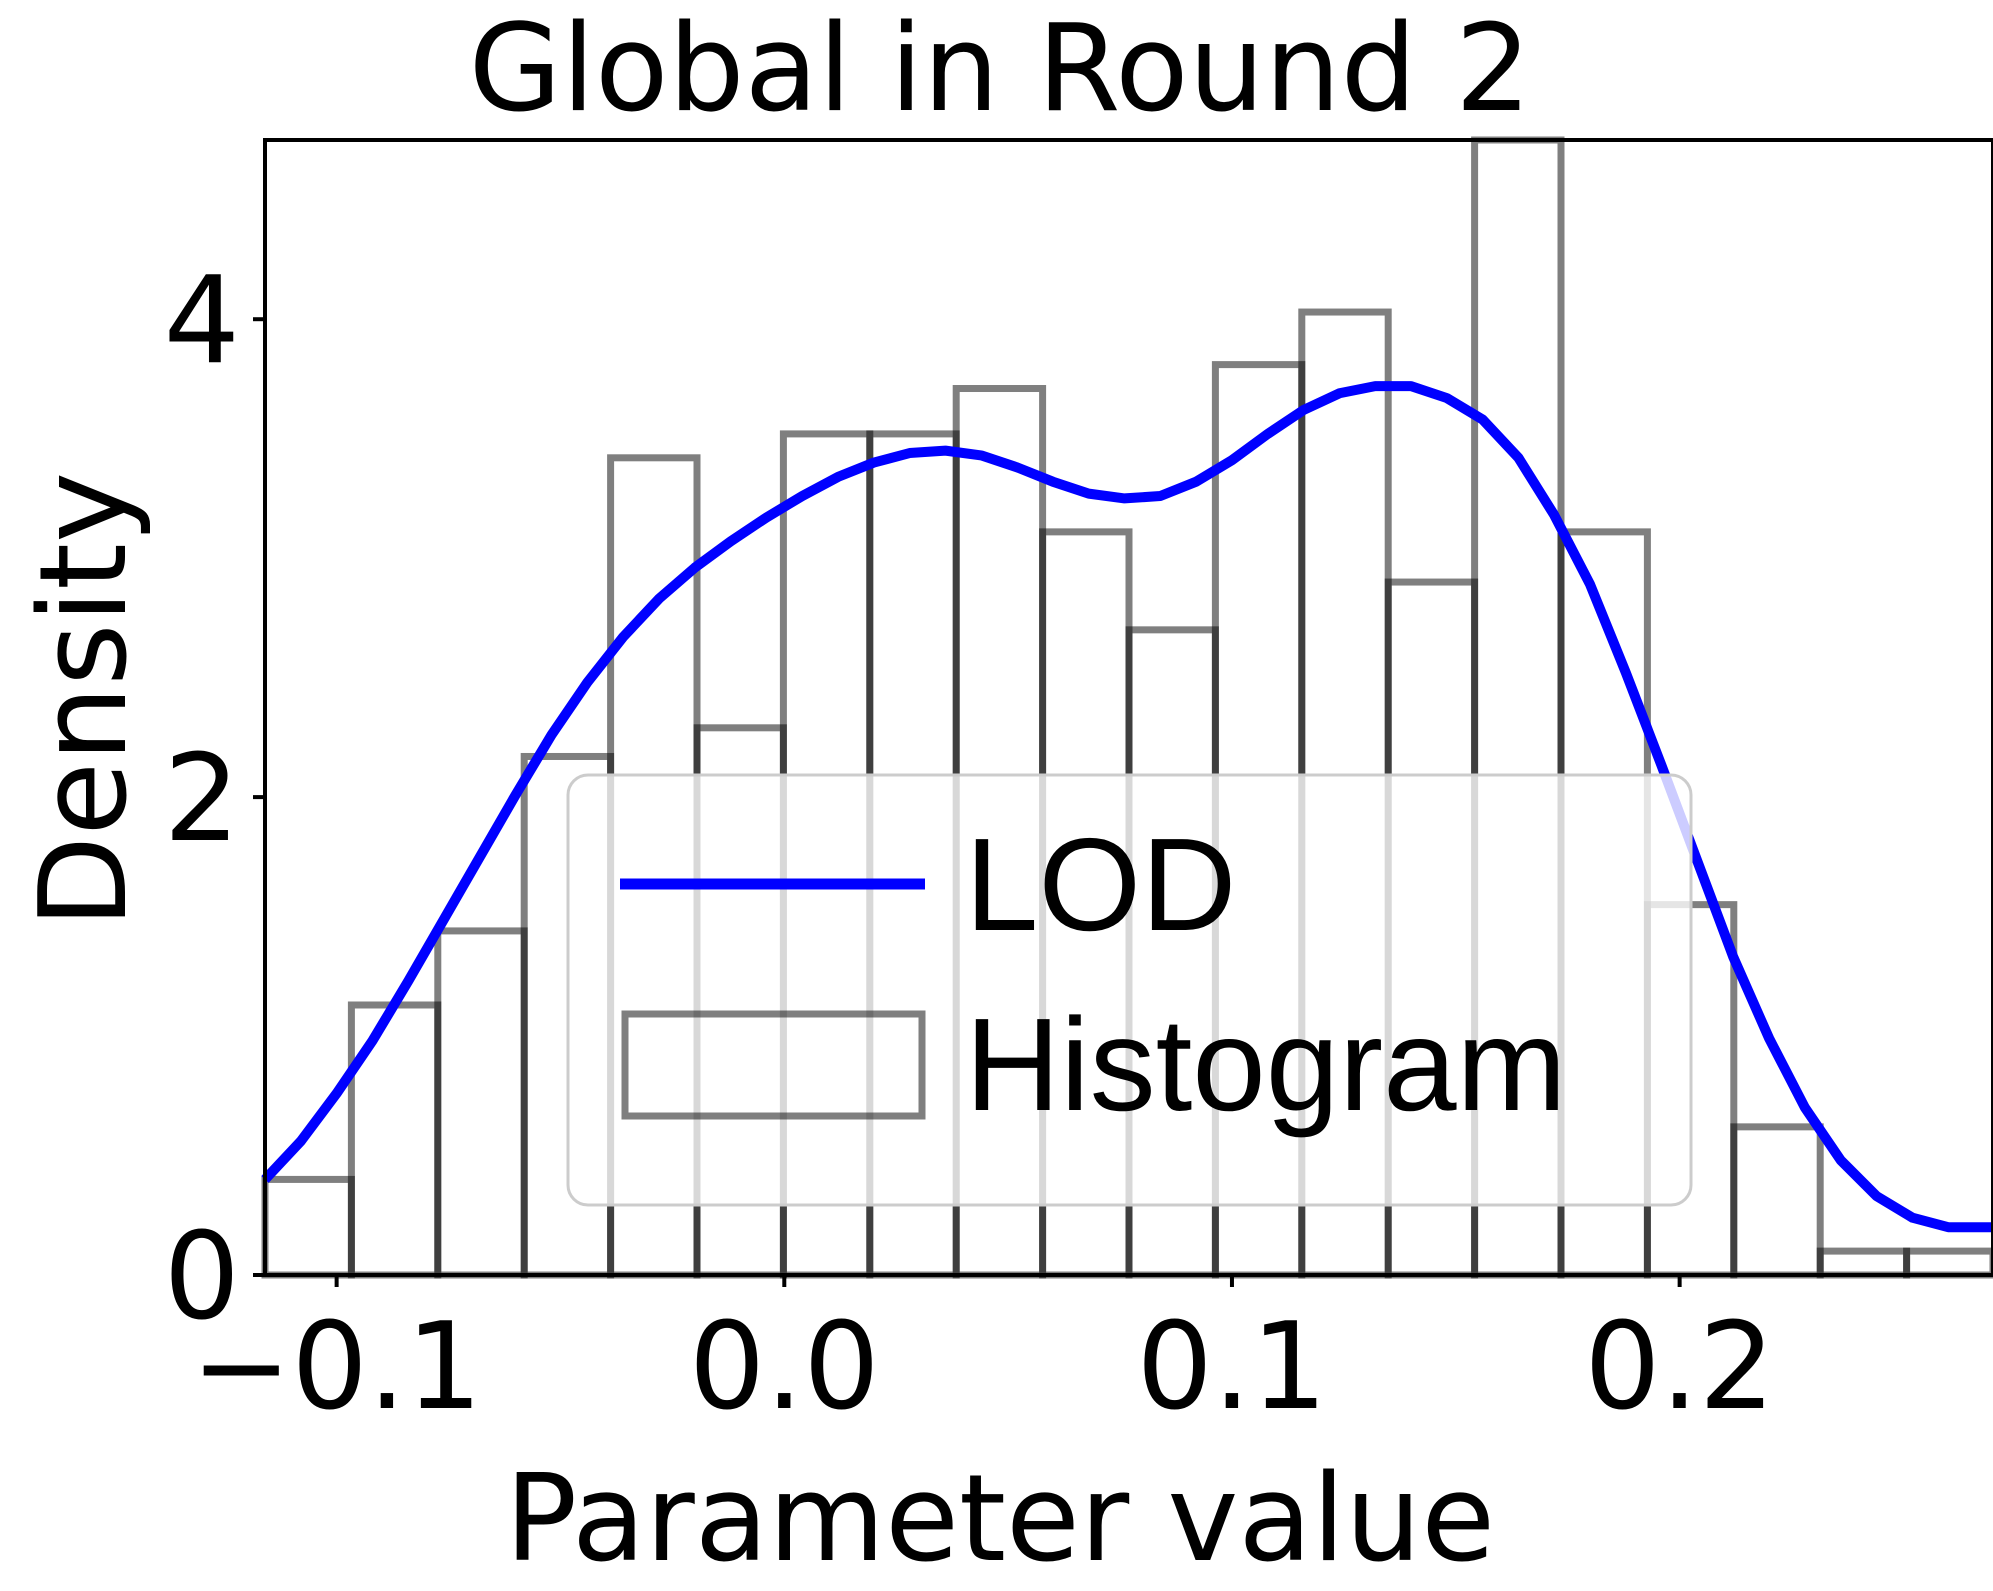  I want to click on x-axis-label: Parameter value, so click(1000, 1519).